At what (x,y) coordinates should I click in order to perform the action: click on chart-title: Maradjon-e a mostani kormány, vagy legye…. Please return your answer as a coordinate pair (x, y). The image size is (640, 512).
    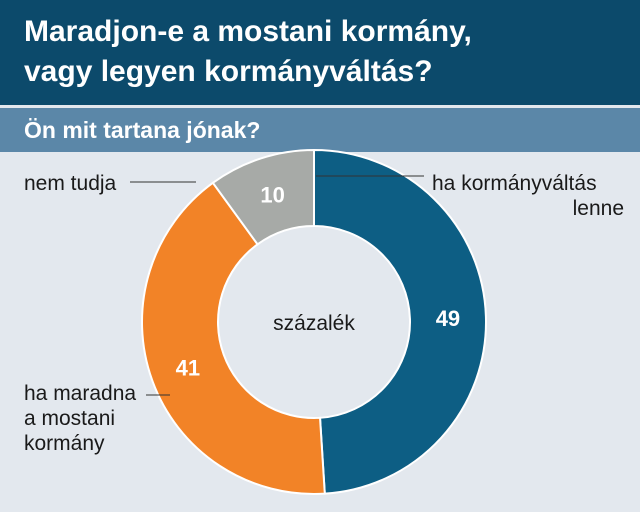
    Looking at the image, I should click on (248, 52).